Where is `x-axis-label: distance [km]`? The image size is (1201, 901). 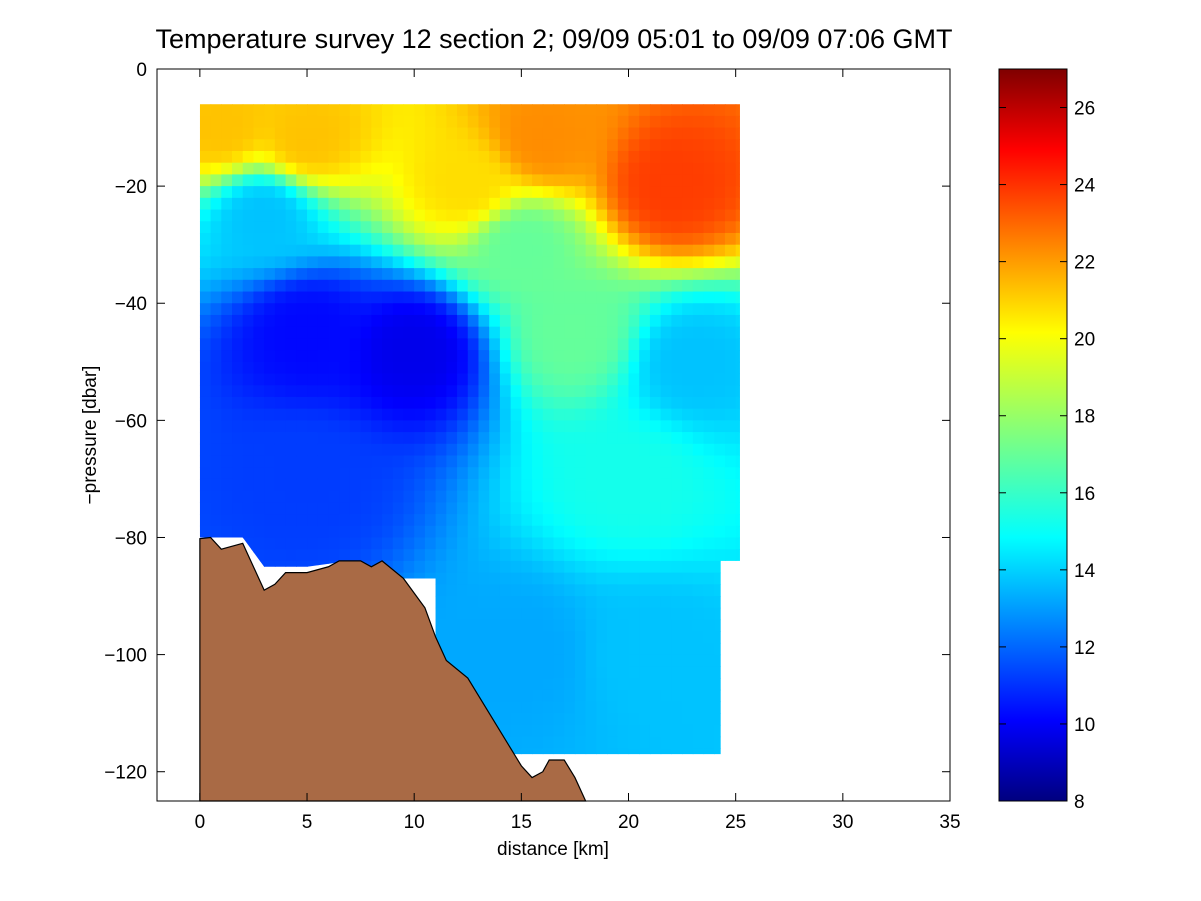
x-axis-label: distance [km] is located at coordinates (553, 849).